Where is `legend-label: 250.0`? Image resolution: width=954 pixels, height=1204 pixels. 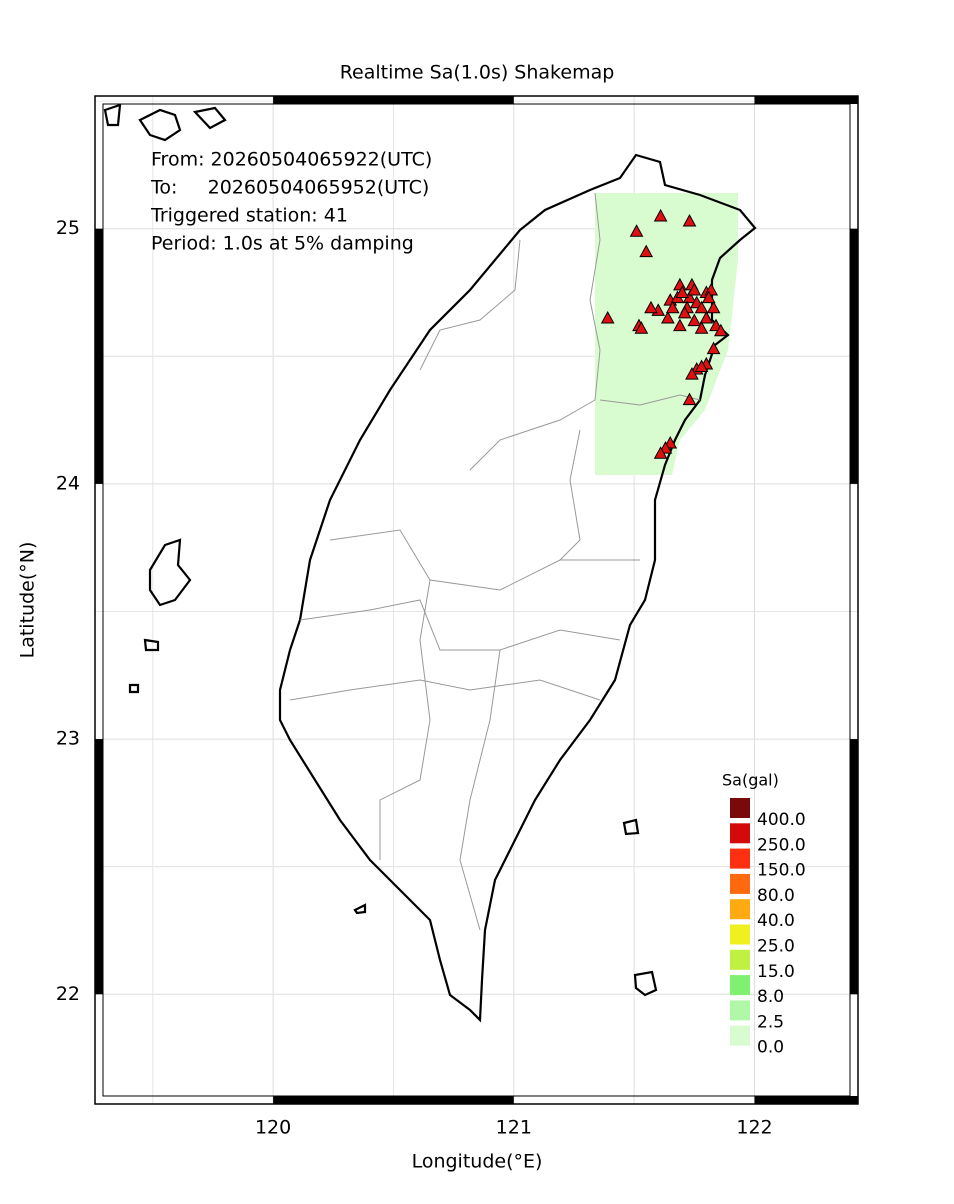 legend-label: 250.0 is located at coordinates (781, 845).